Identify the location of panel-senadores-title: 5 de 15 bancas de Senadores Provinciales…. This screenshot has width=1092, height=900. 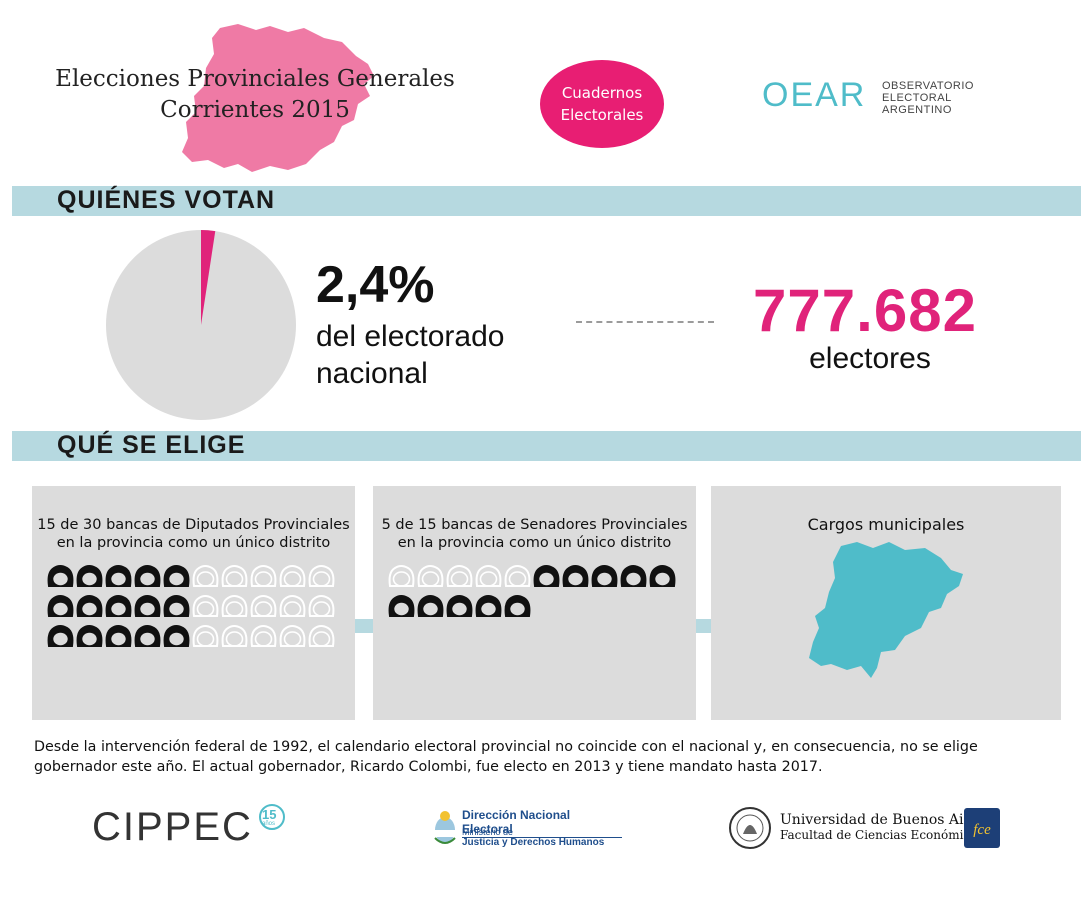
(534, 534).